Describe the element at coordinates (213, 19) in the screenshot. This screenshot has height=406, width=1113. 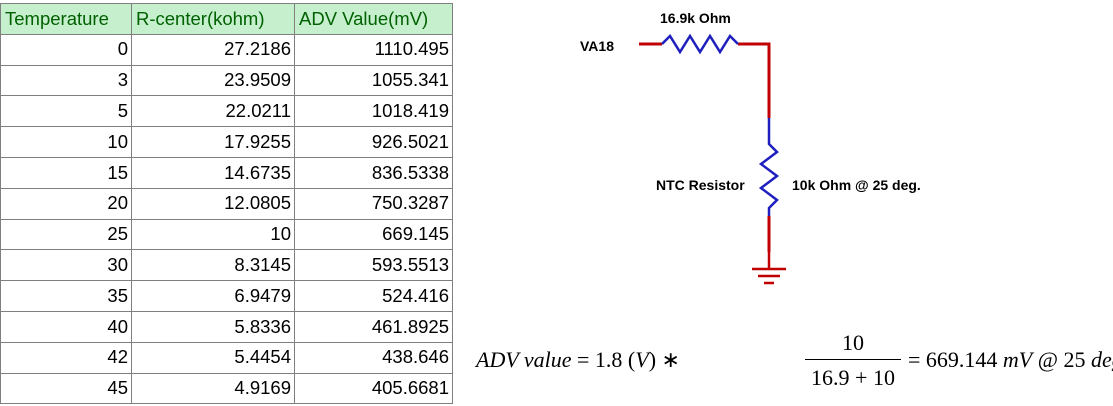
I see `header-r-center: R-center(kohm)` at that location.